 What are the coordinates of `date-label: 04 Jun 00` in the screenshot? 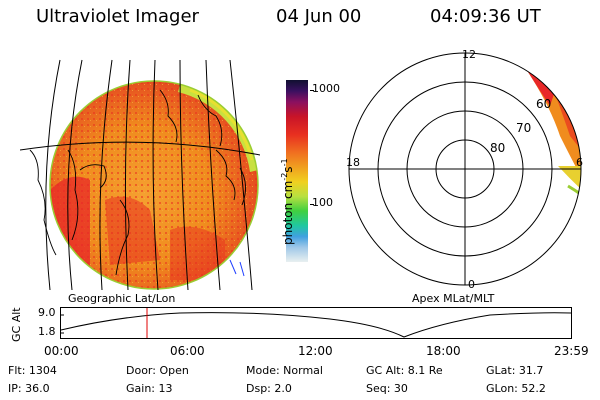 It's located at (319, 16).